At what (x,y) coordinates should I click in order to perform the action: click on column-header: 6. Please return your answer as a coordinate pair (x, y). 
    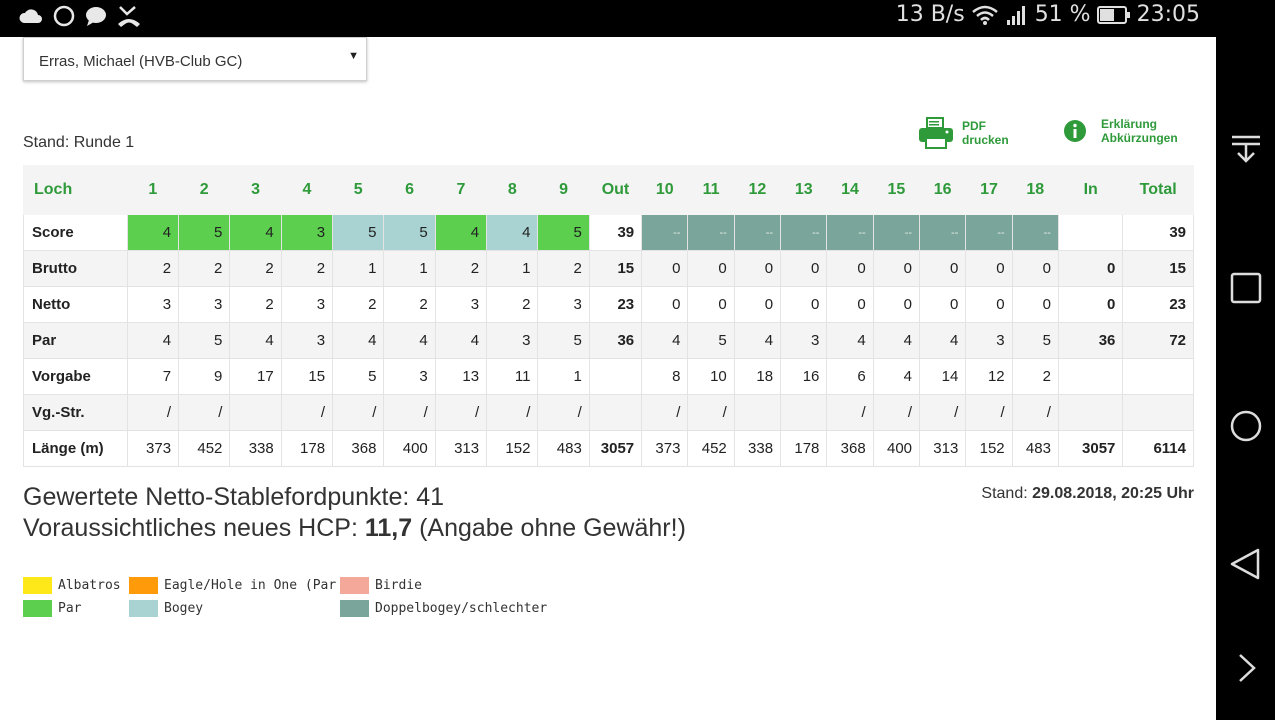
    Looking at the image, I should click on (409, 190).